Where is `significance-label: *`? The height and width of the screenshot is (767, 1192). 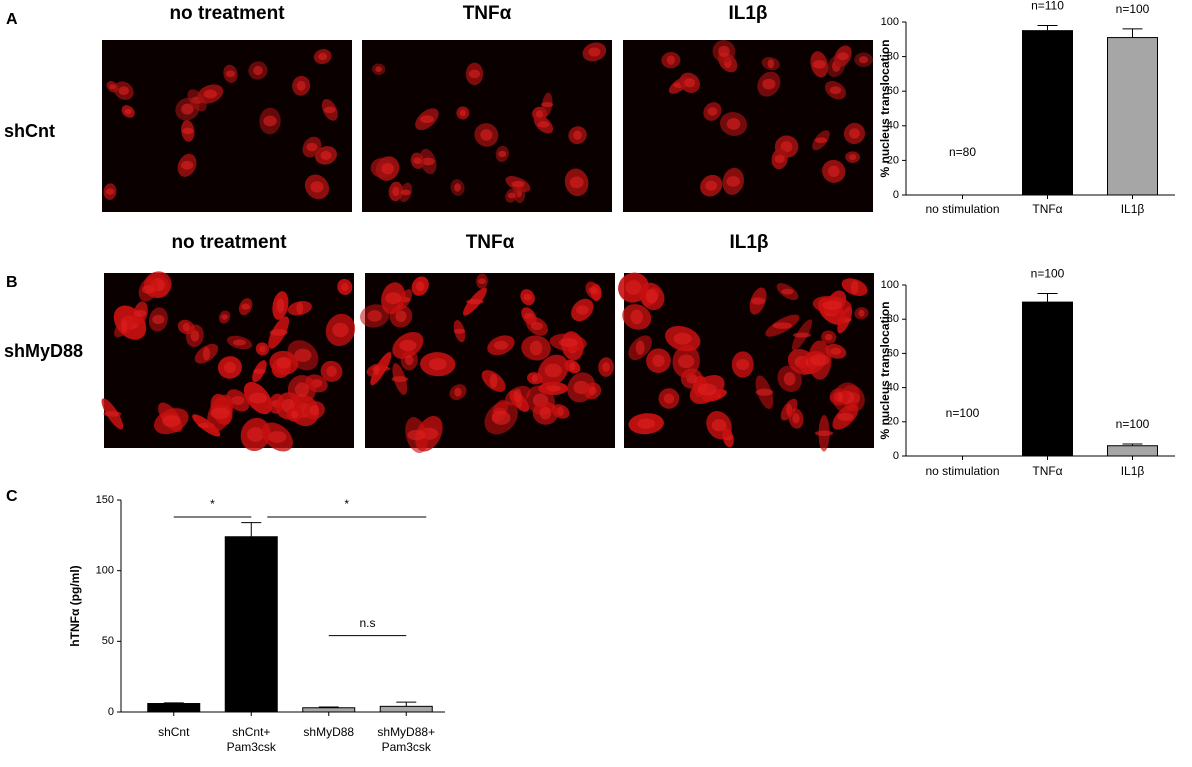 significance-label: * is located at coordinates (212, 504).